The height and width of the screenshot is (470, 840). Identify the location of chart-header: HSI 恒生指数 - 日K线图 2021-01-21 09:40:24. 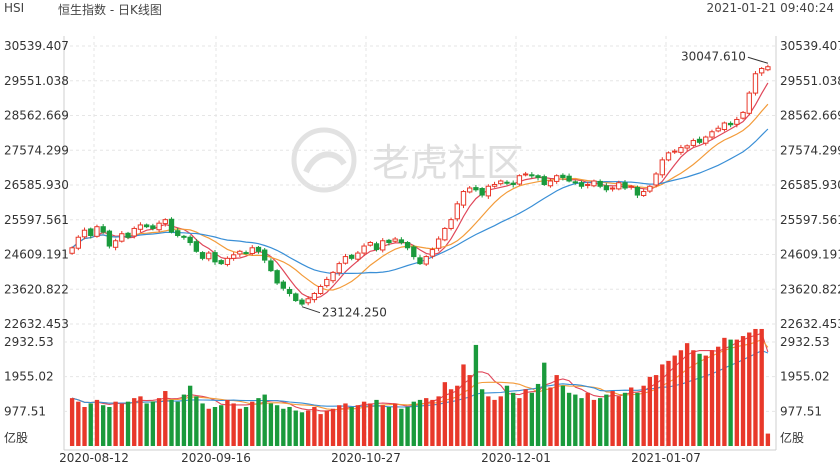
(420, 8).